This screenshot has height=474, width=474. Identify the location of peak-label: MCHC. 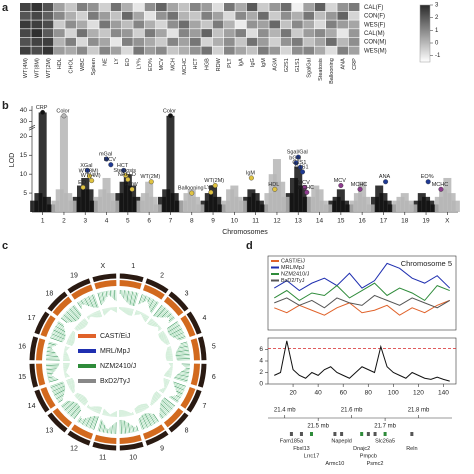
(306, 188).